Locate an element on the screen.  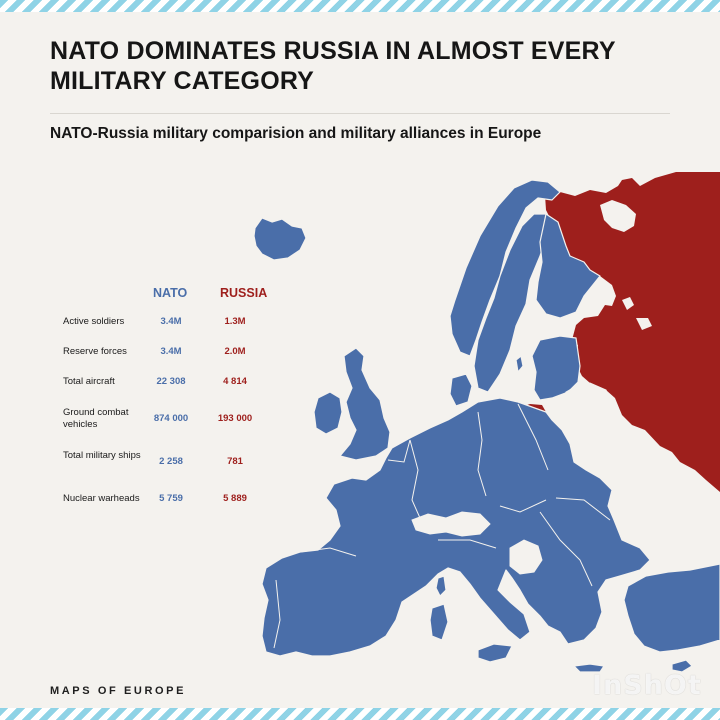
border-portugal is located at coordinates (277, 614).